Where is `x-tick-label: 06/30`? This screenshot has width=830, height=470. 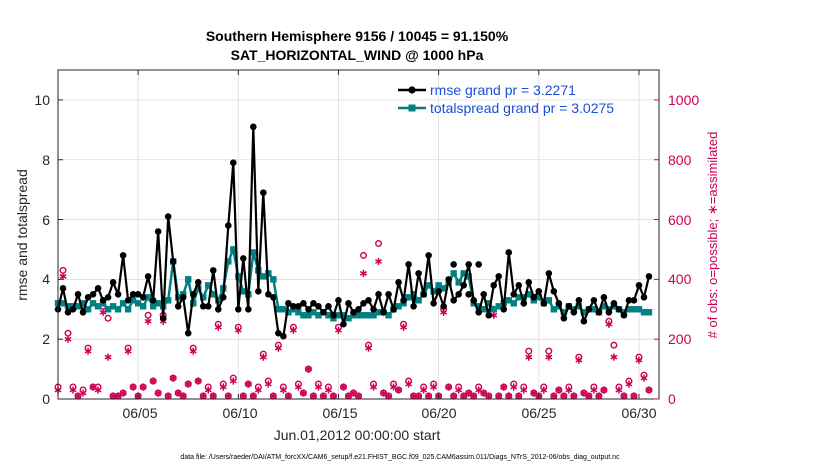 x-tick-label: 06/30 is located at coordinates (638, 413).